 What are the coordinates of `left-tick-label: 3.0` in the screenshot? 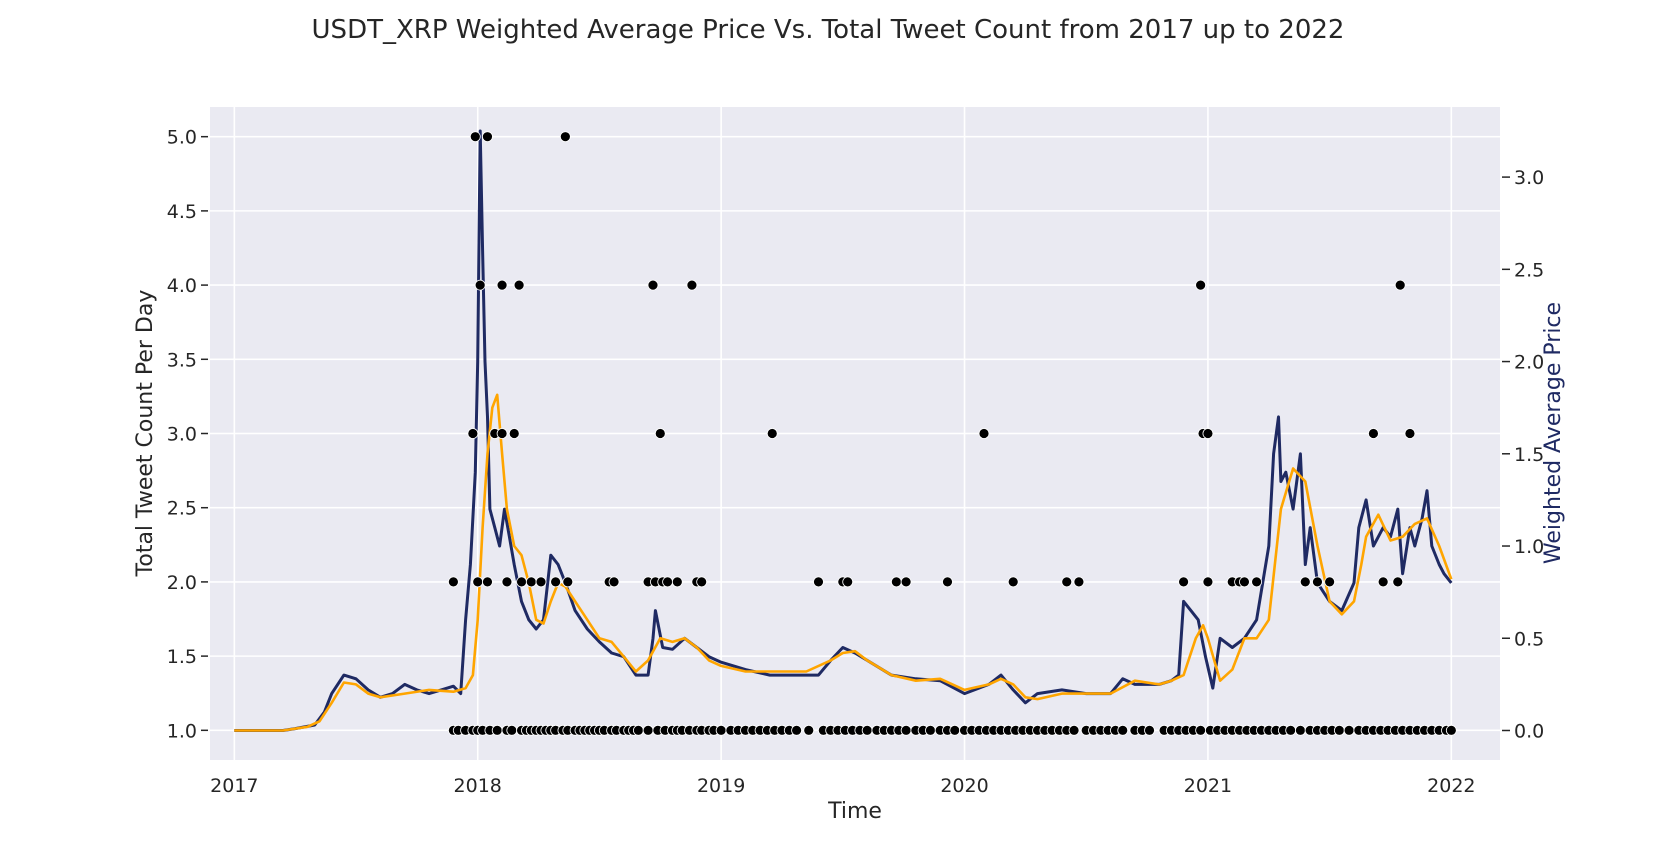 It's located at (182, 435).